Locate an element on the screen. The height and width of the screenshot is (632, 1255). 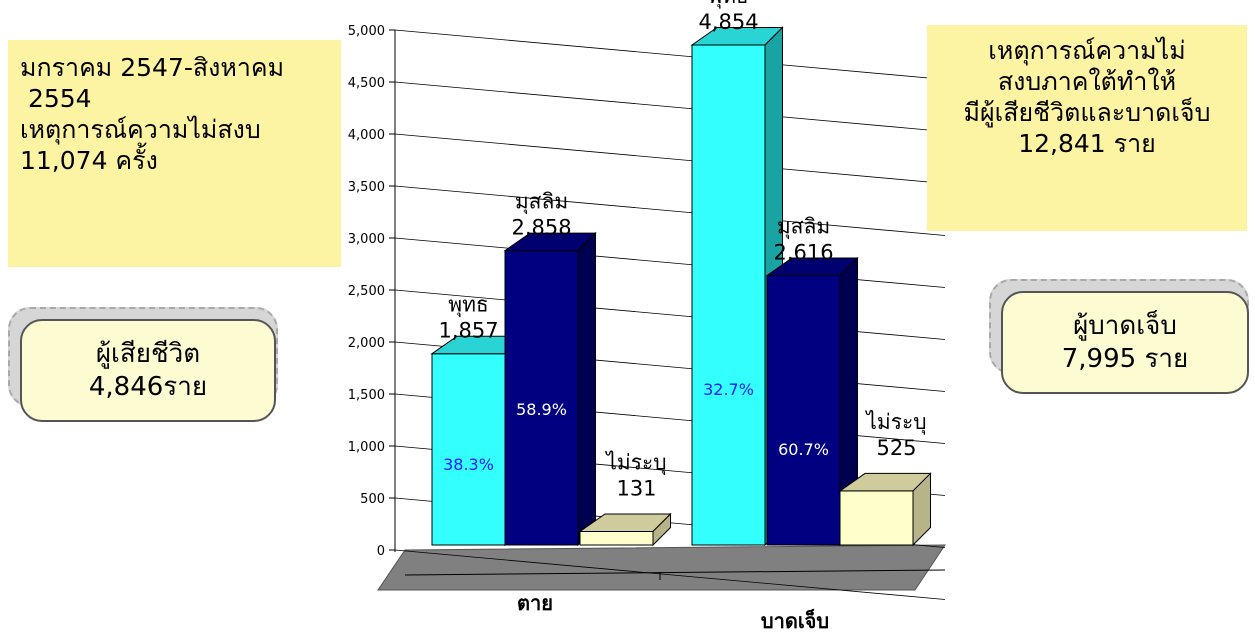
period-note-line: 11,074 ครั้ง is located at coordinates (89, 160).